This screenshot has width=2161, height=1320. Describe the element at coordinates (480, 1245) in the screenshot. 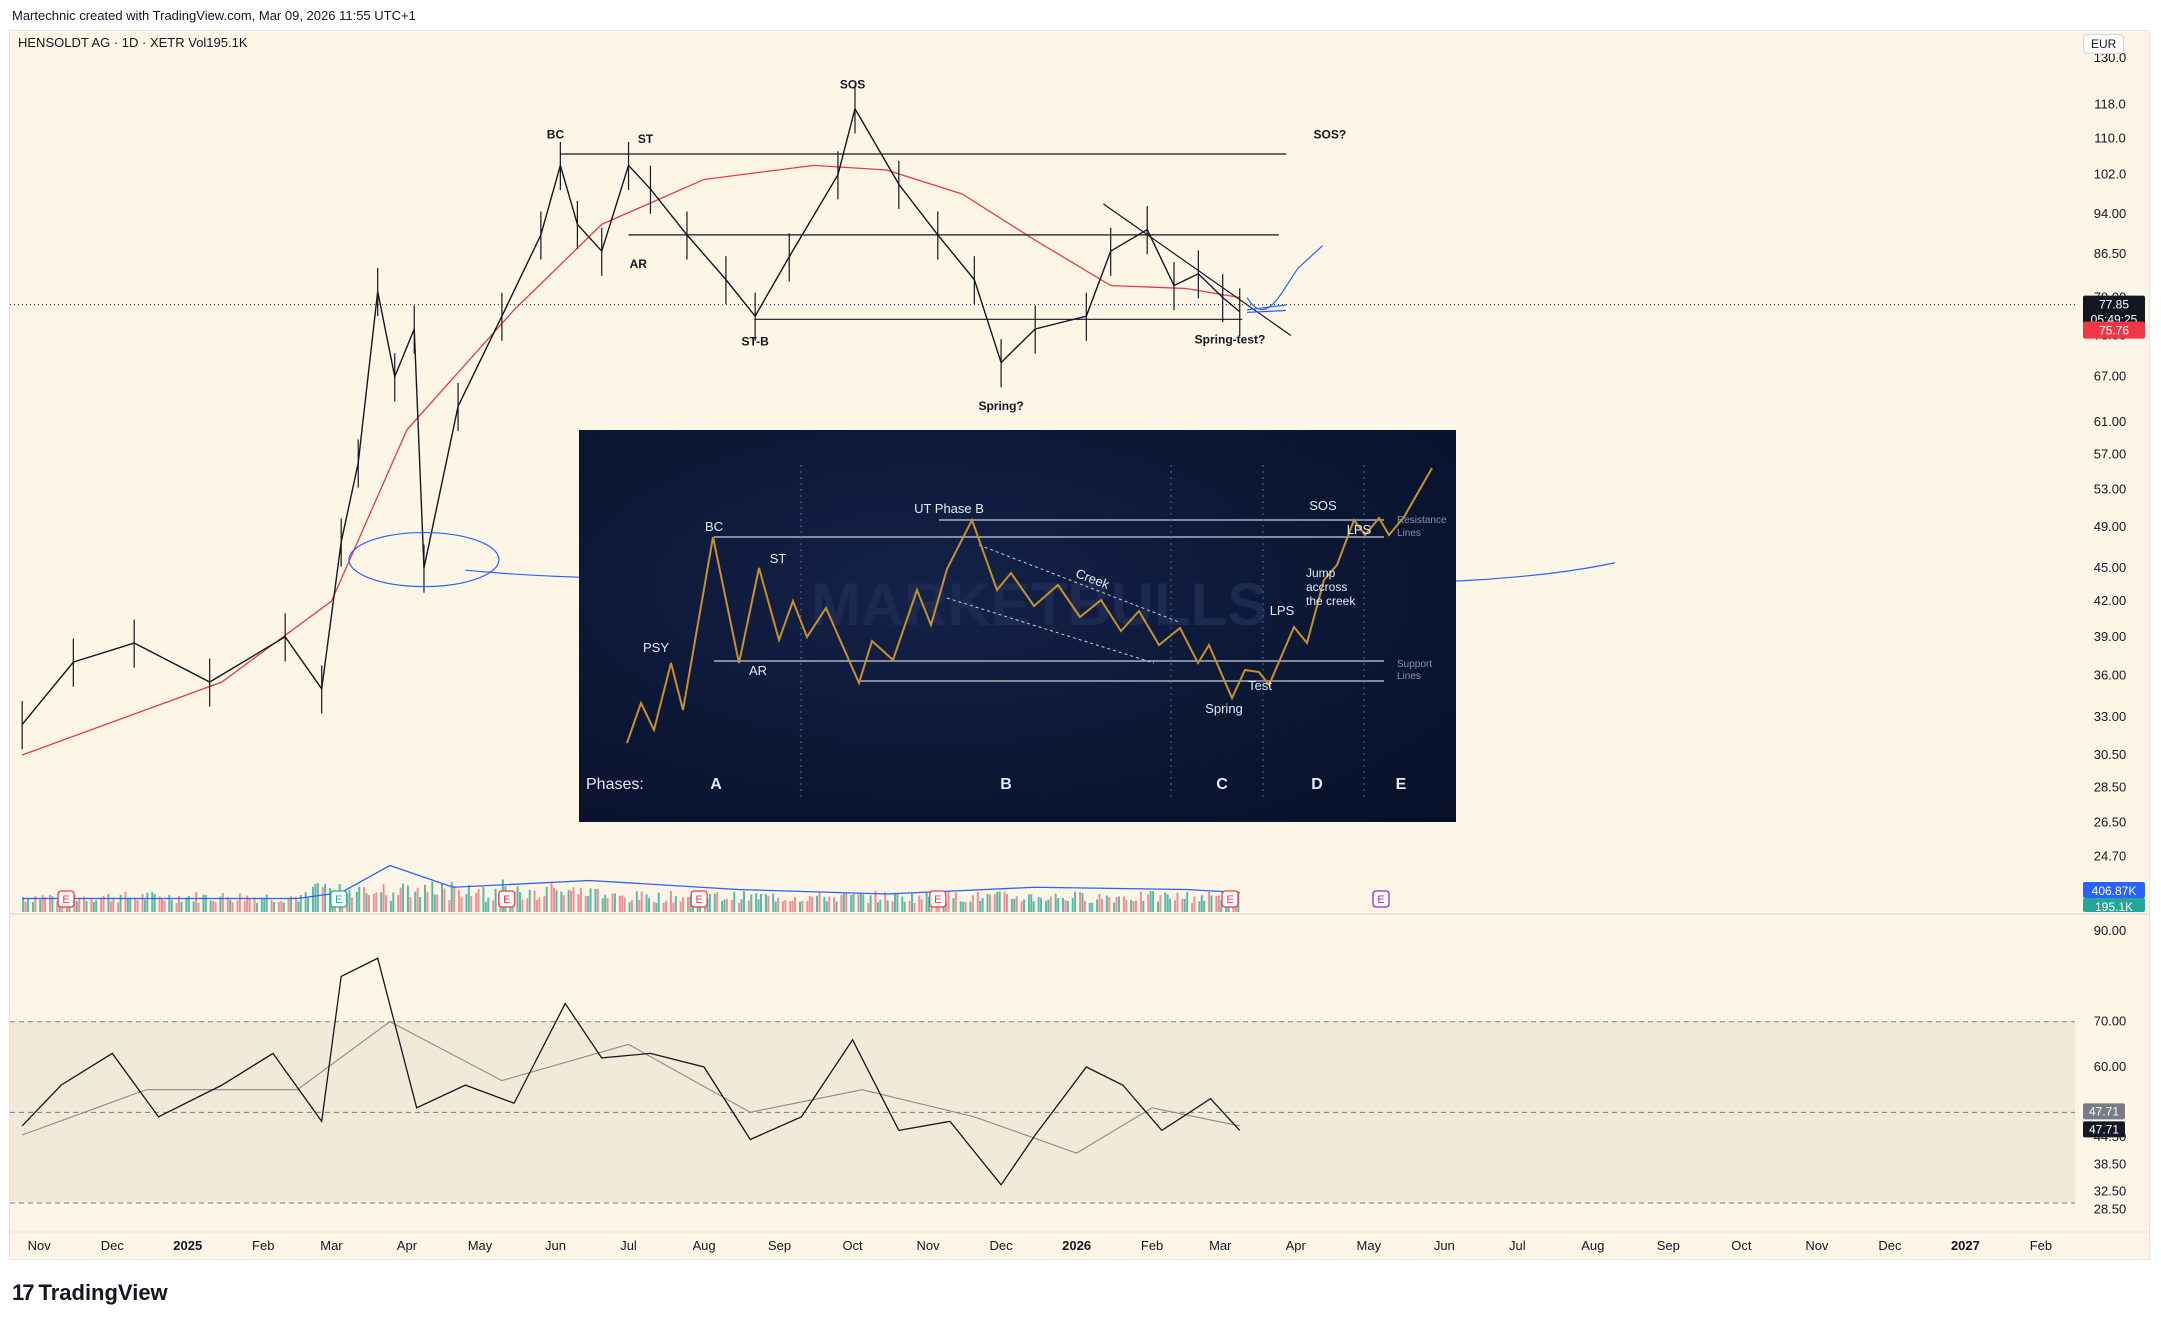

I see `time-axis-tick: May` at that location.